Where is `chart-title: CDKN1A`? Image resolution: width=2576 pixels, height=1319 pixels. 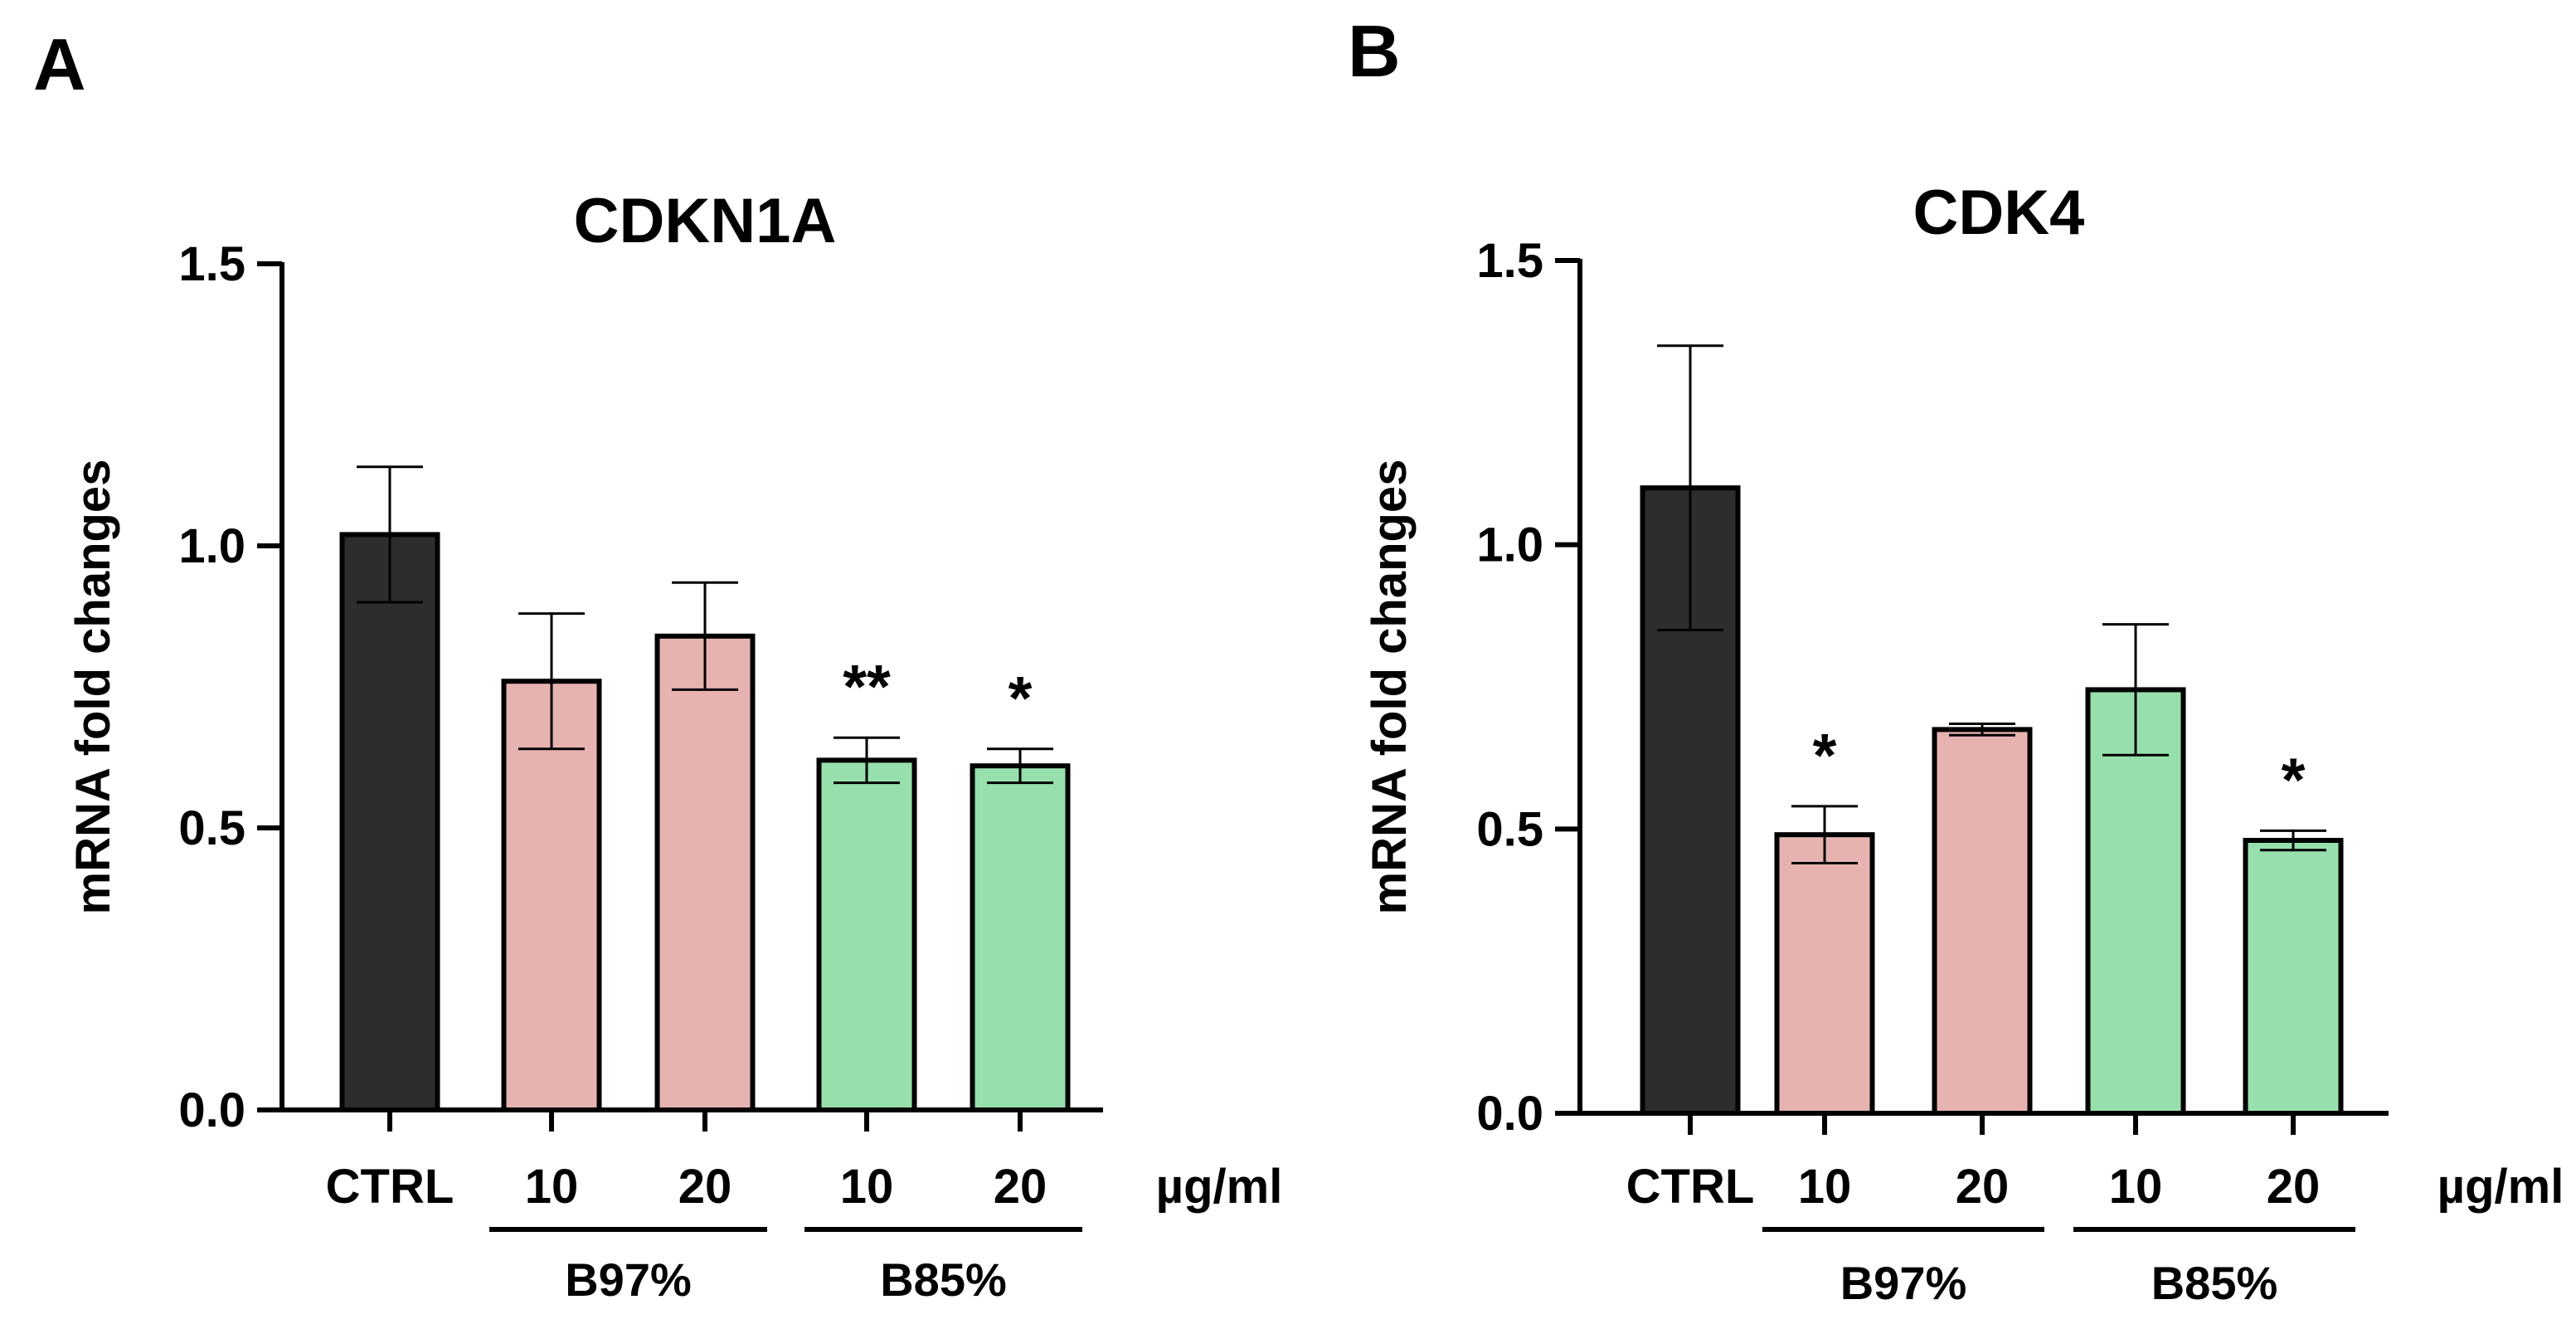
chart-title: CDKN1A is located at coordinates (705, 221).